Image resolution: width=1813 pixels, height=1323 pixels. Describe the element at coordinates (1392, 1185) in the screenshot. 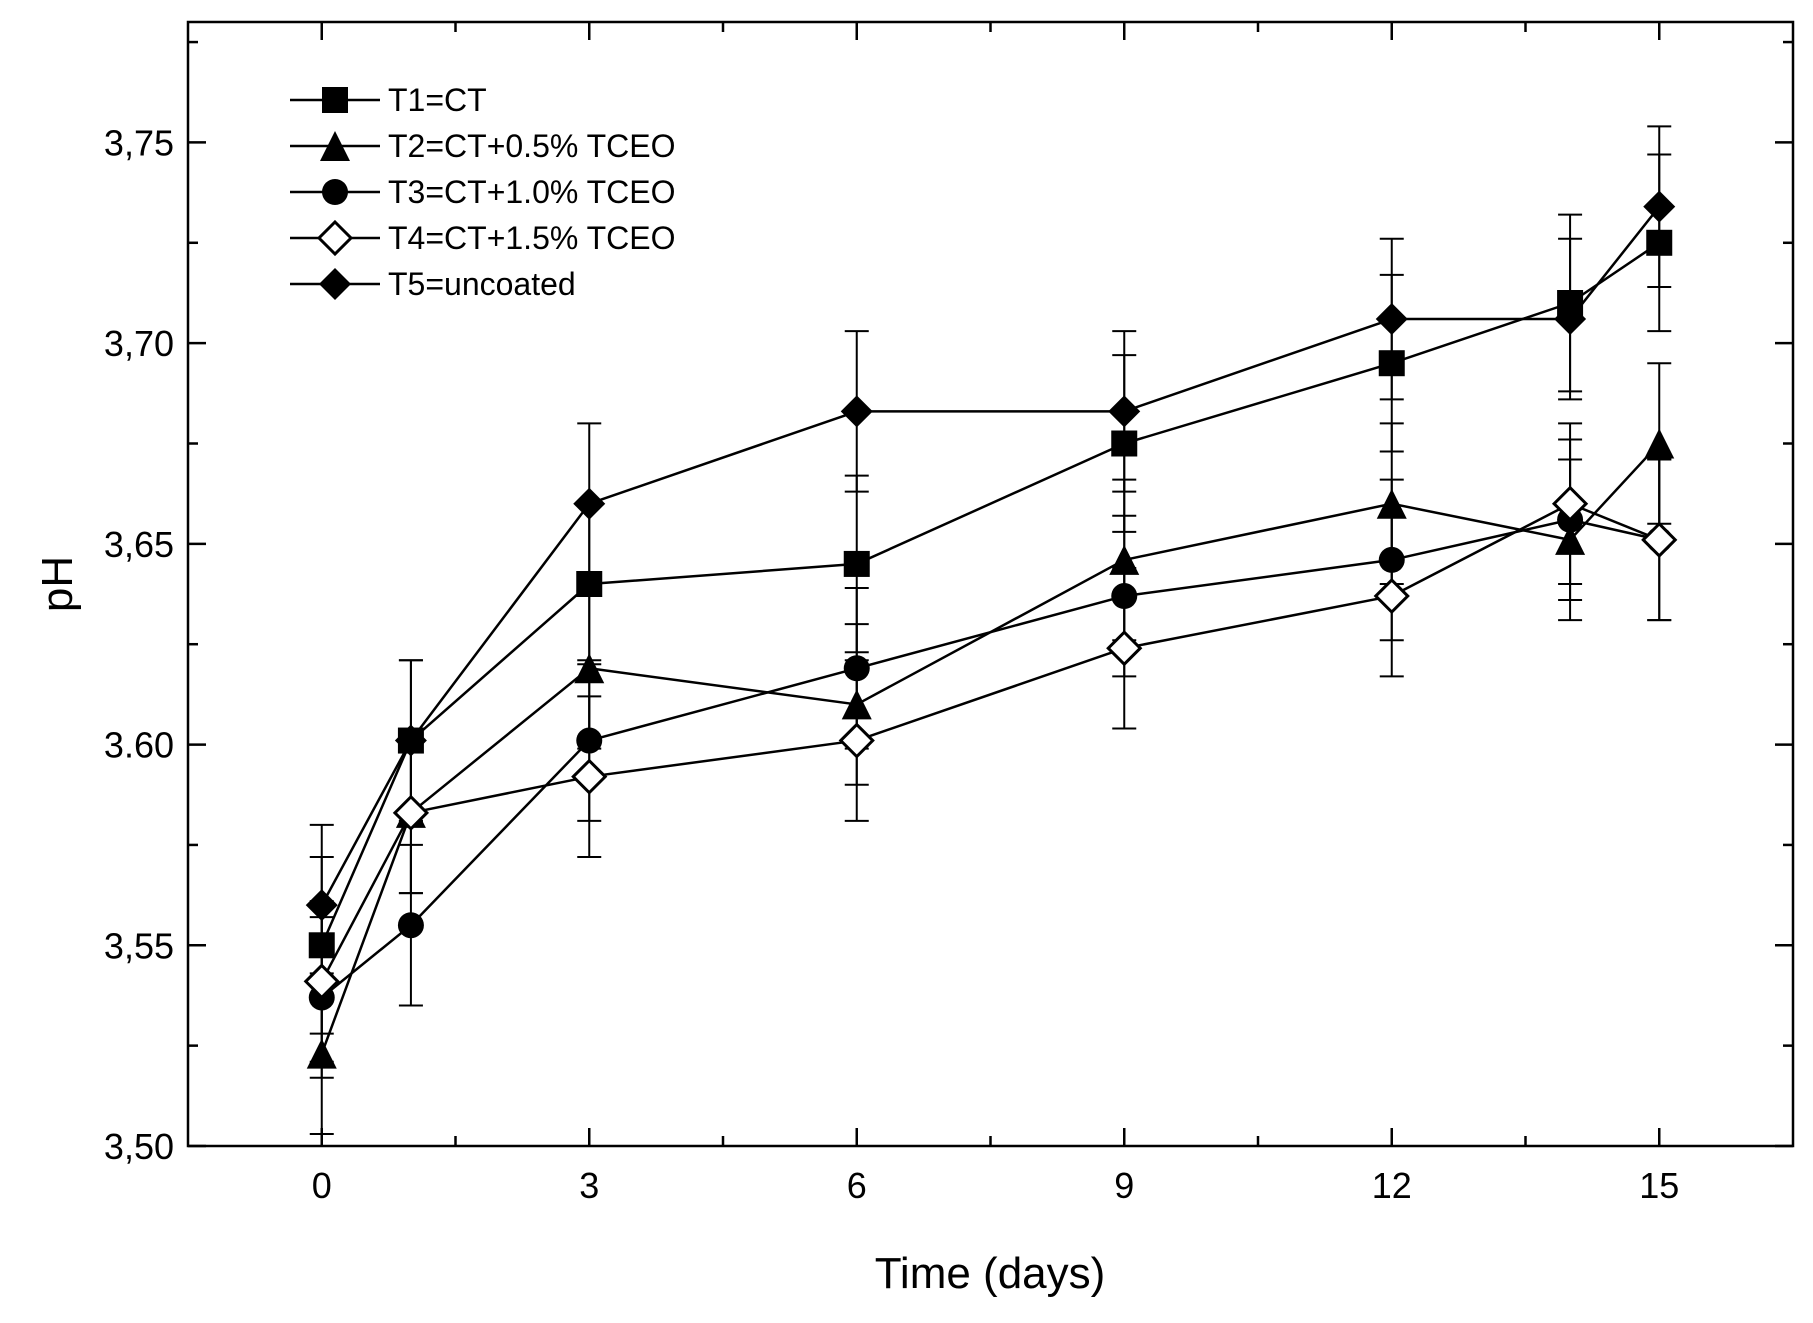

I see `x-tick-label: 12` at that location.